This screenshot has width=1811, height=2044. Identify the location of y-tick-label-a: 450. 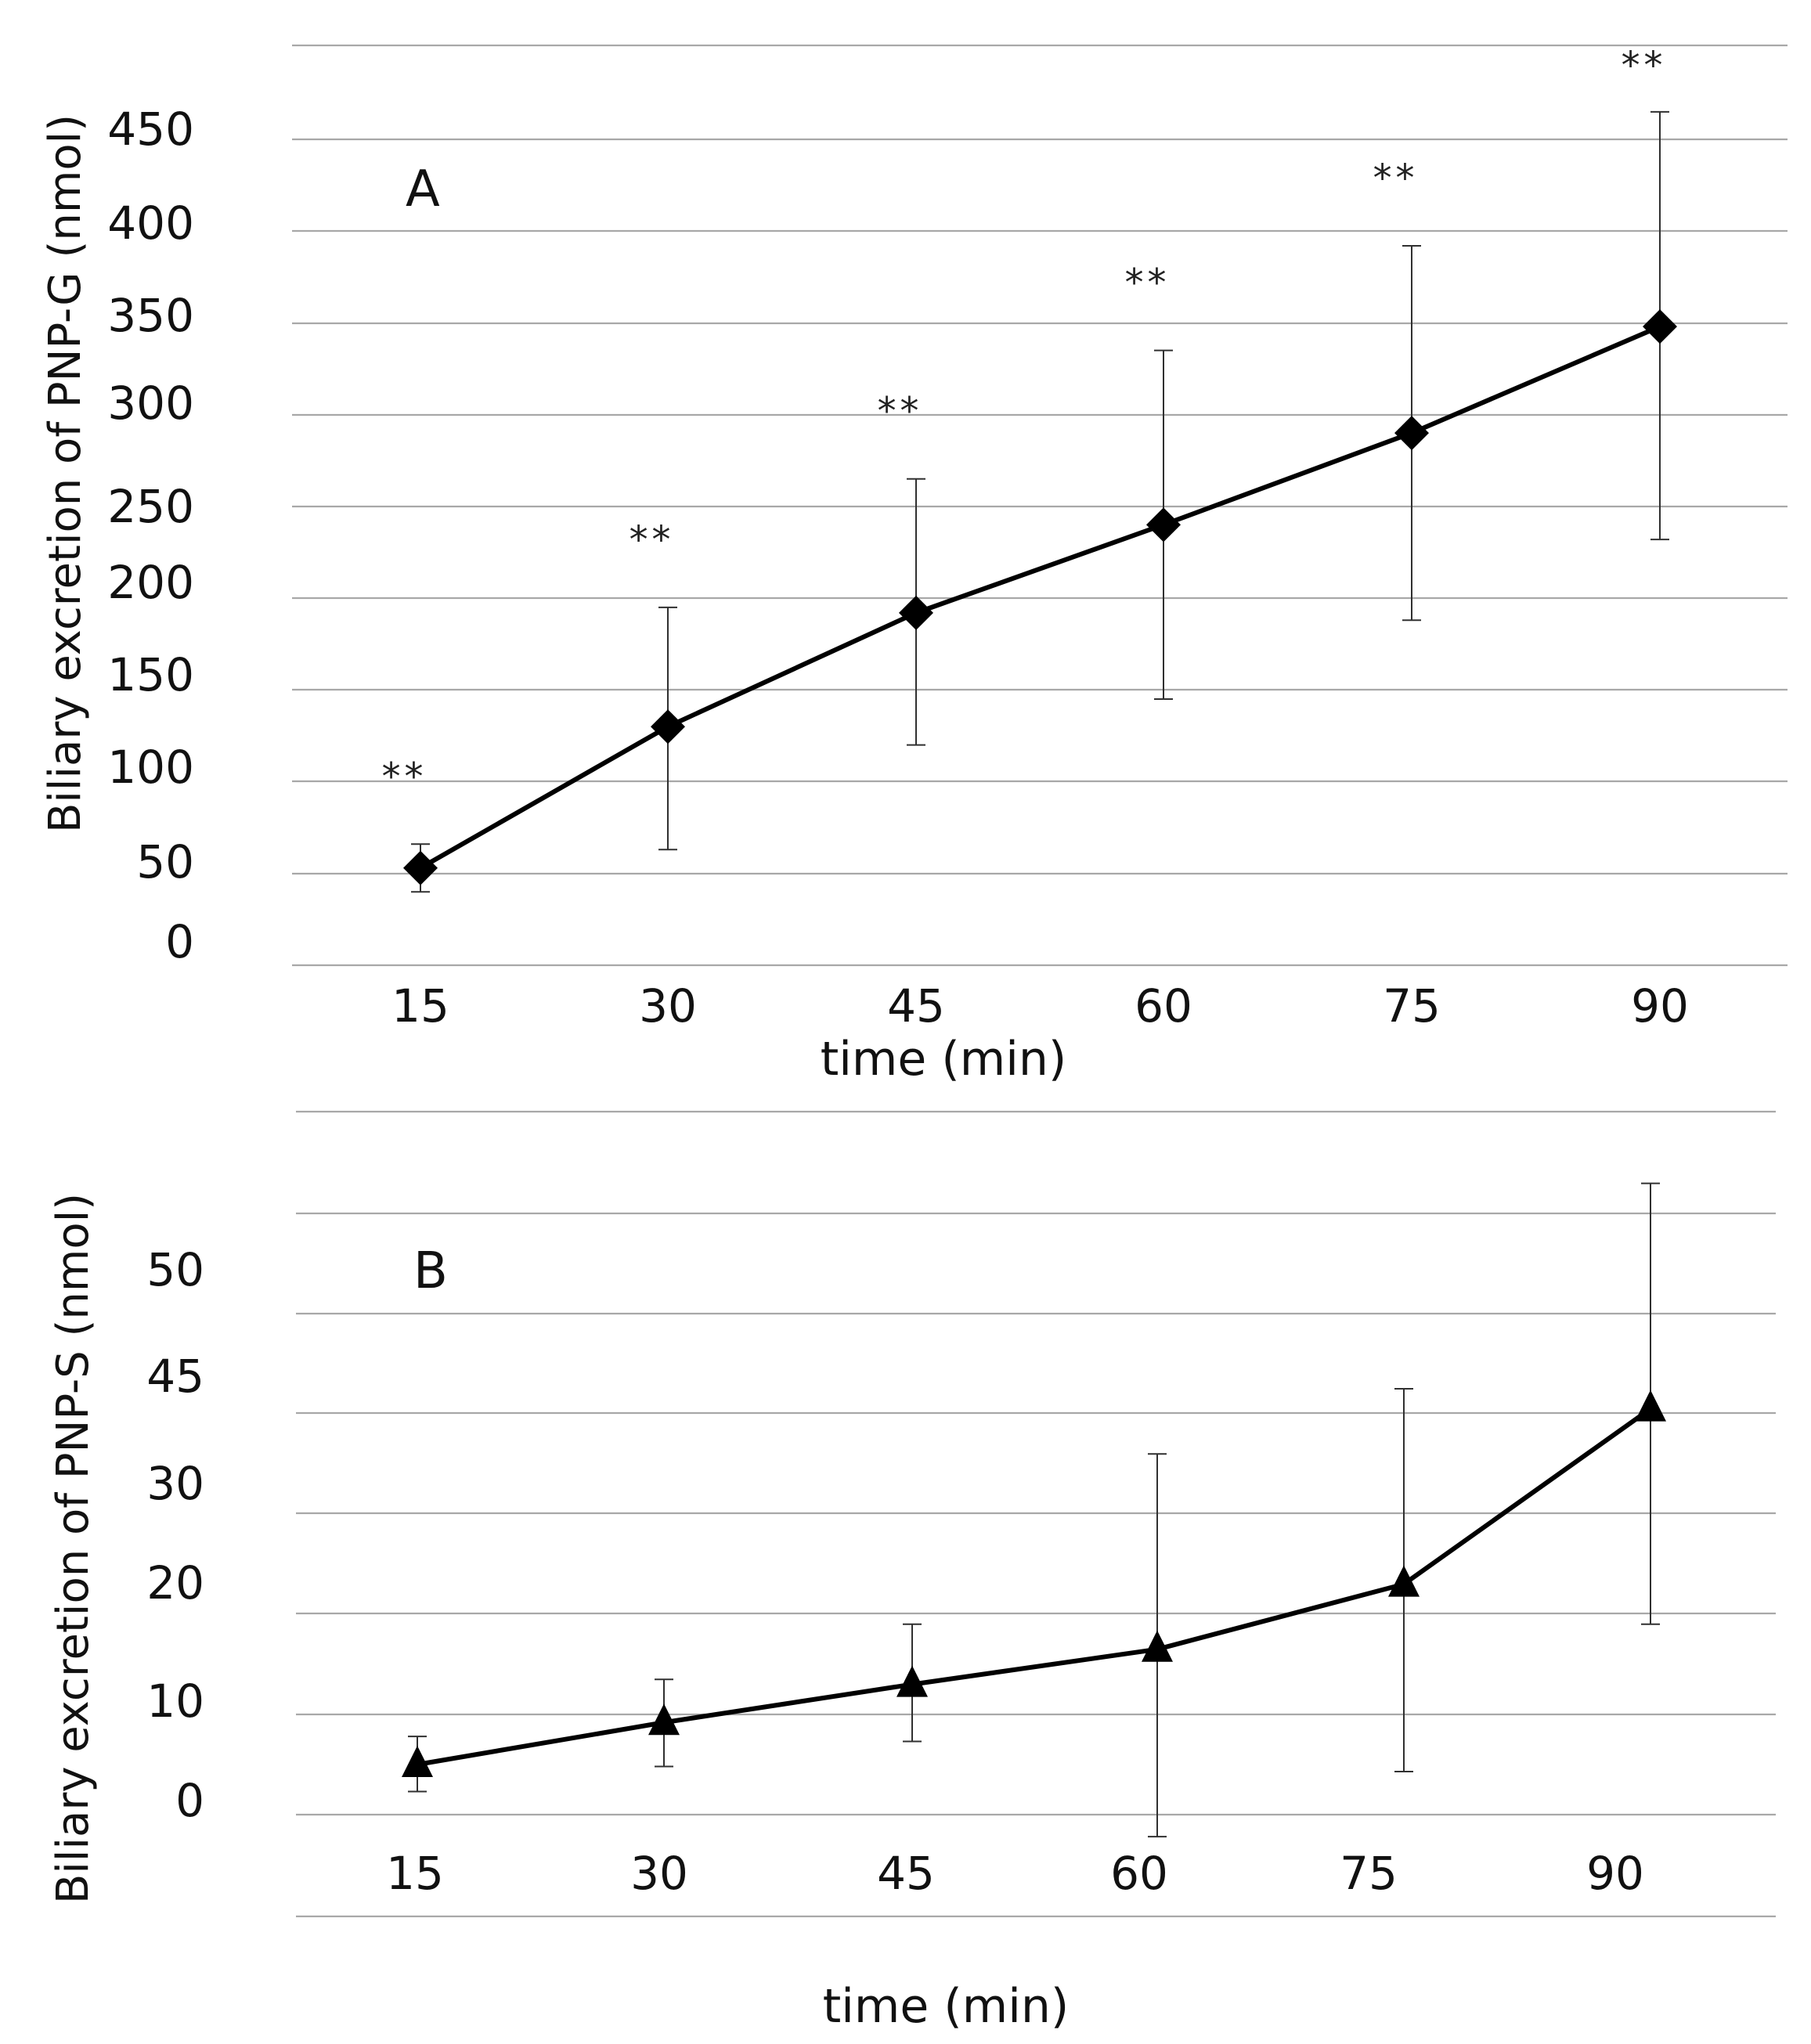
(150, 129).